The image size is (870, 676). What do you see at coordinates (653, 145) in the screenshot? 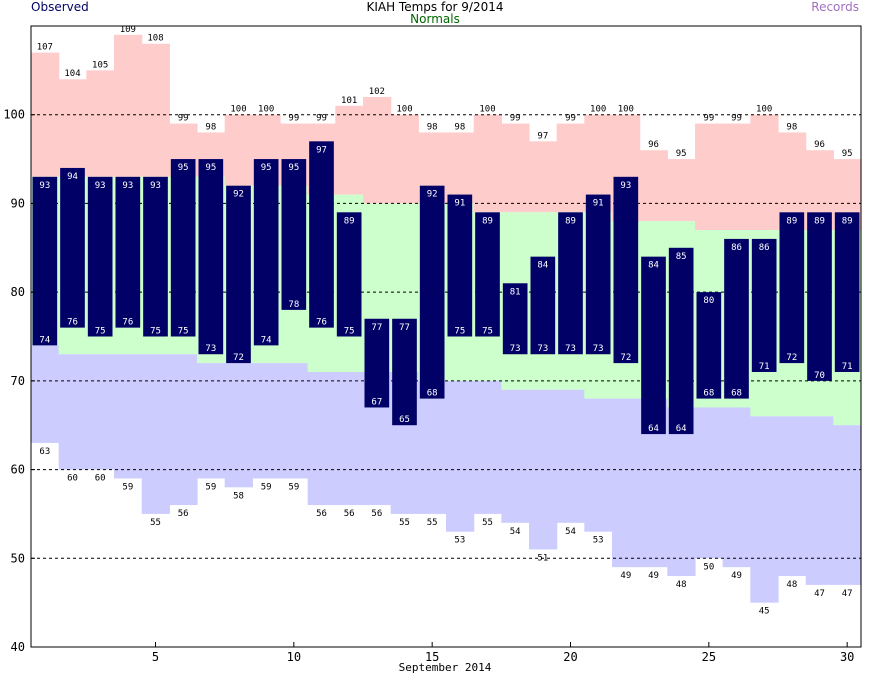
I see `record-high-label: 96` at bounding box center [653, 145].